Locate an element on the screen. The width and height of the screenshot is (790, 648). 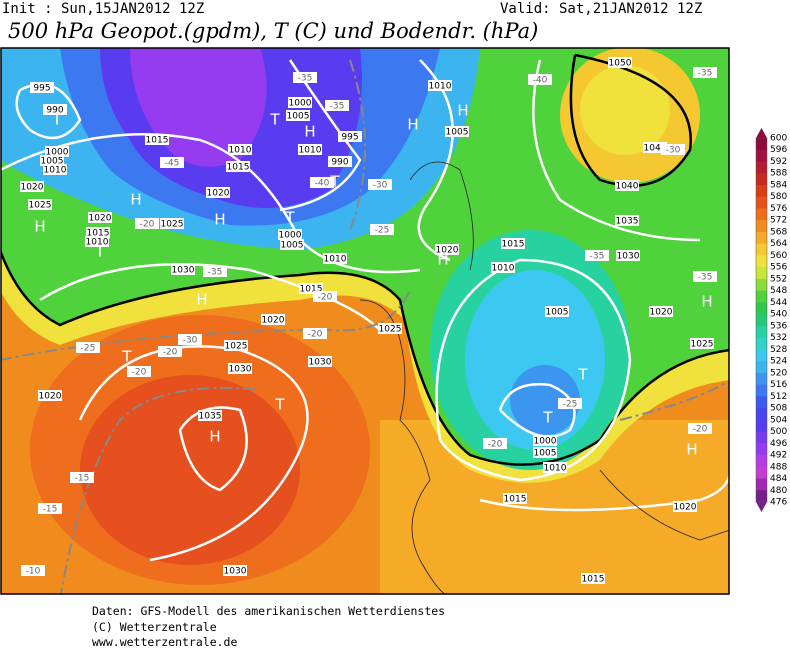
colorbar-label: 536 is located at coordinates (778, 326).